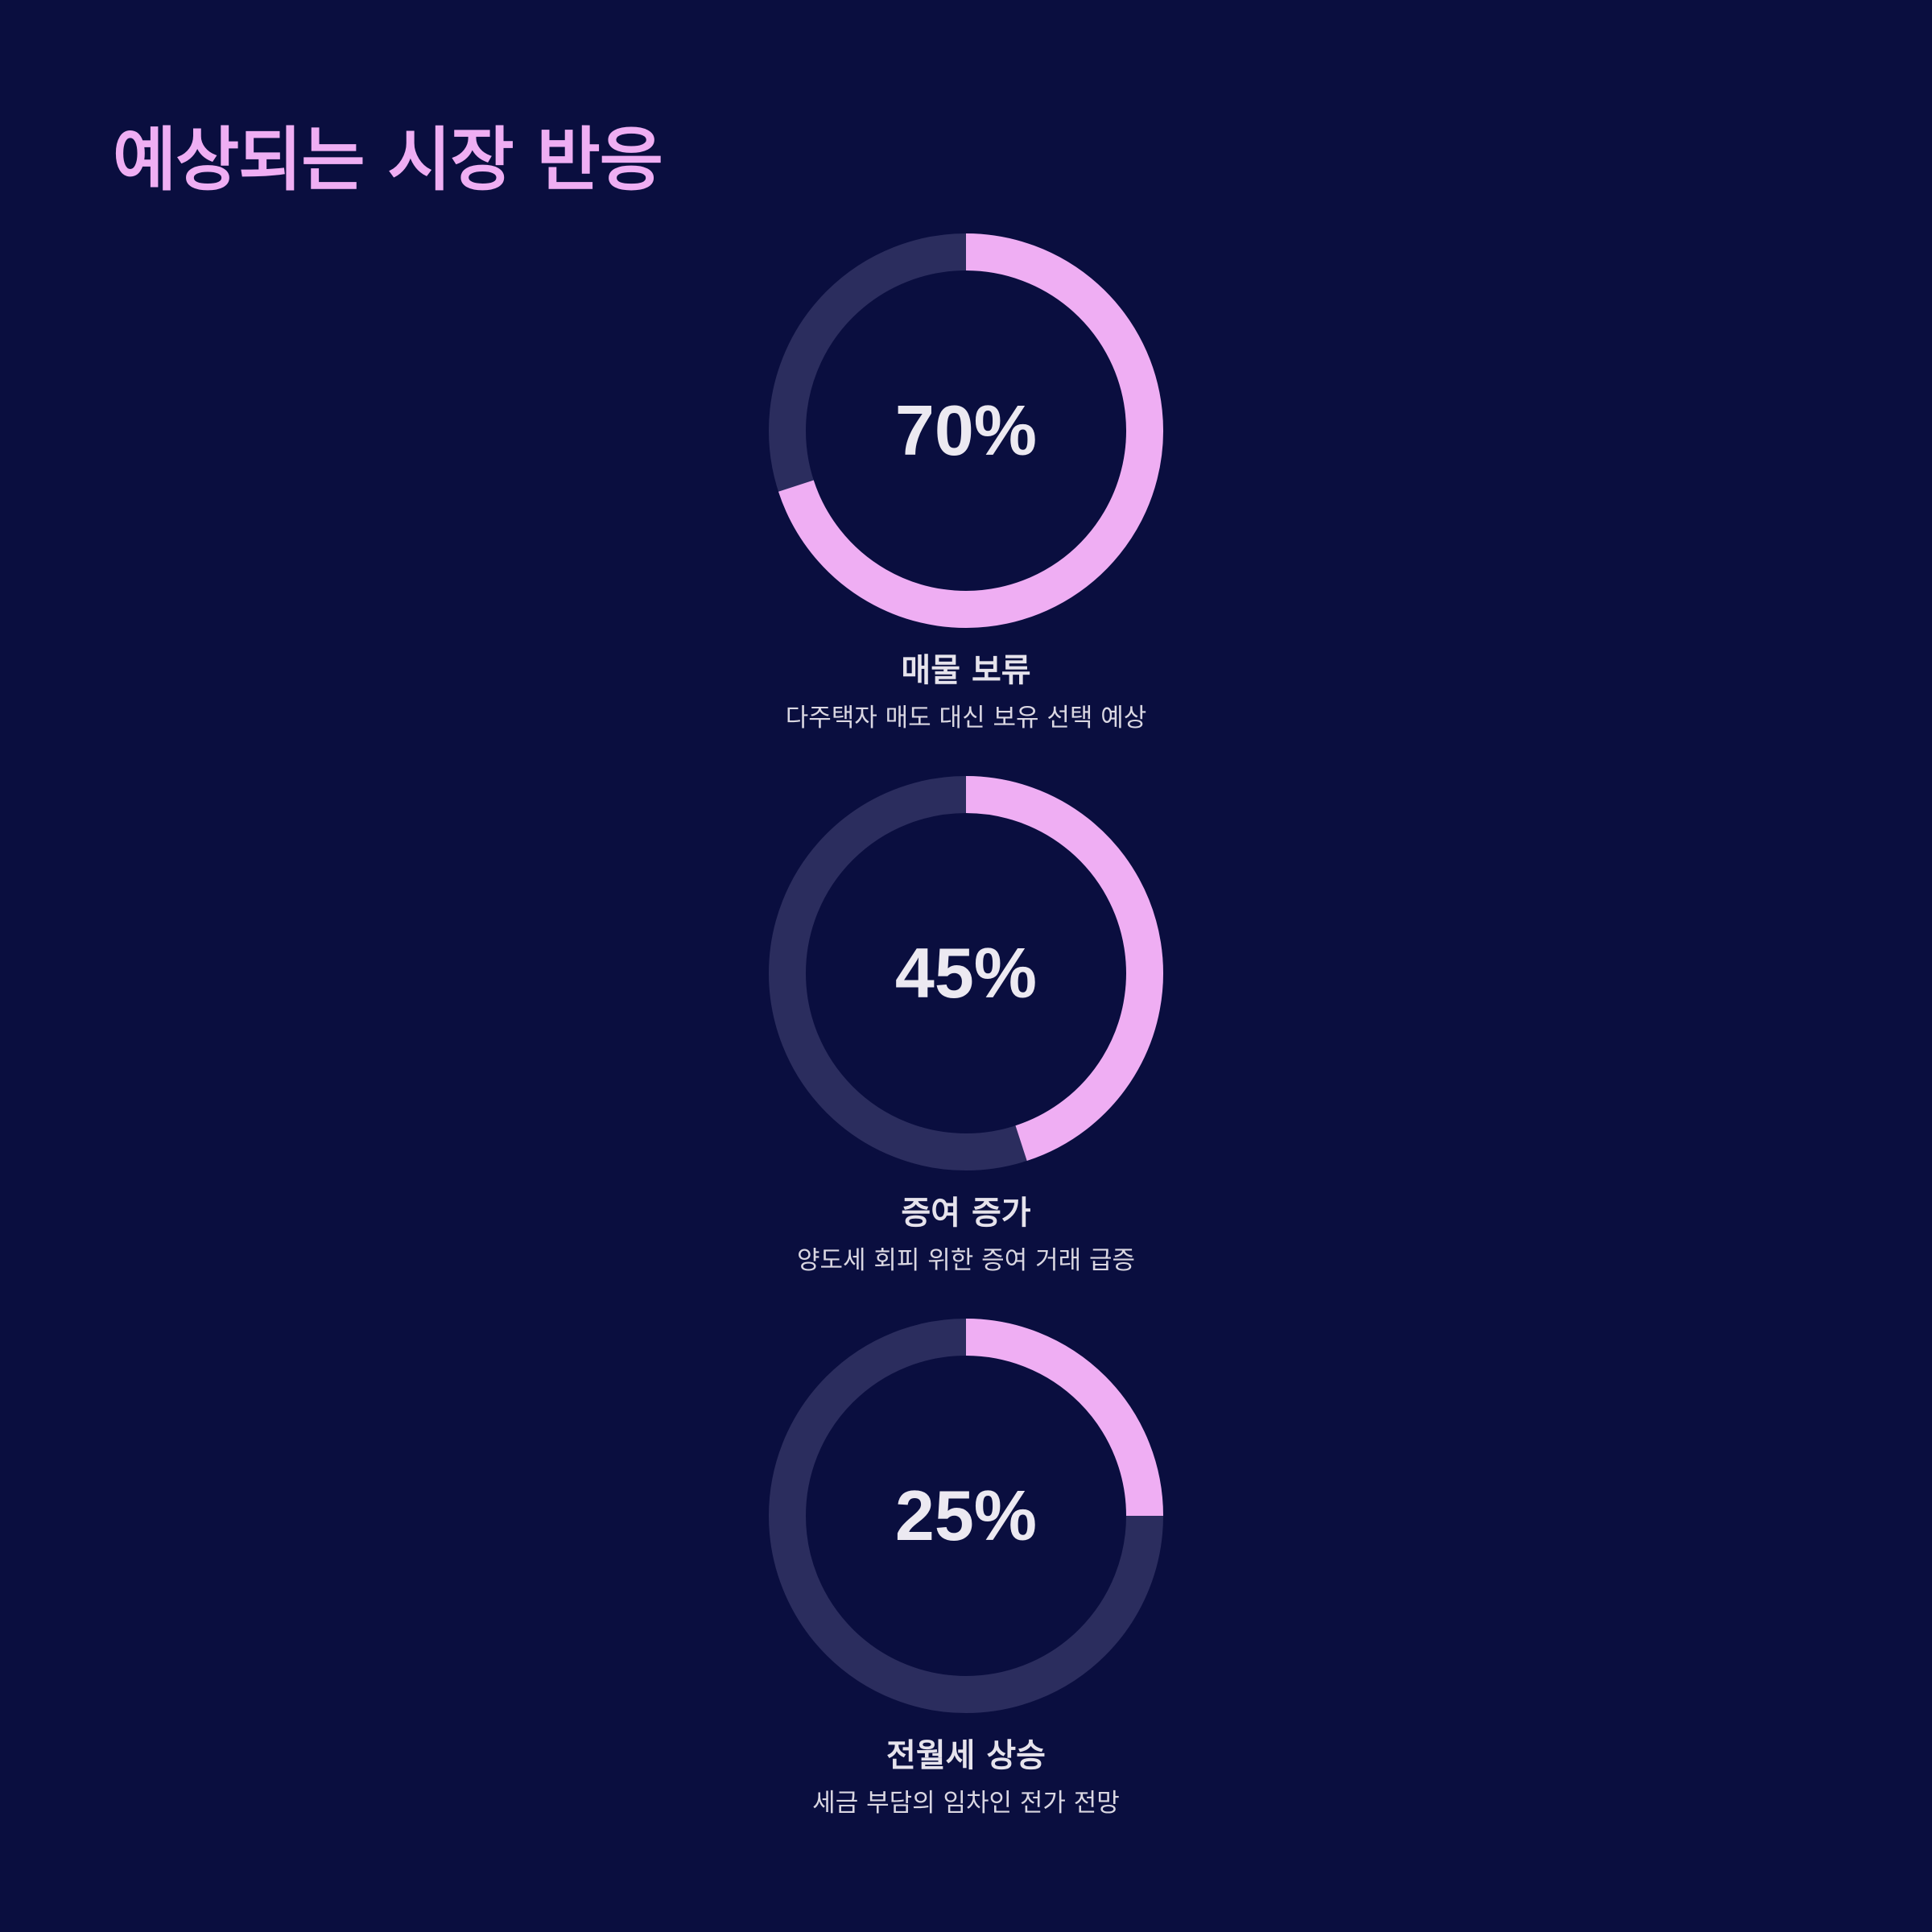  What do you see at coordinates (966, 1260) in the screenshot?
I see `gauge-description: 양도세 회피 위한 증여 거래 급증` at bounding box center [966, 1260].